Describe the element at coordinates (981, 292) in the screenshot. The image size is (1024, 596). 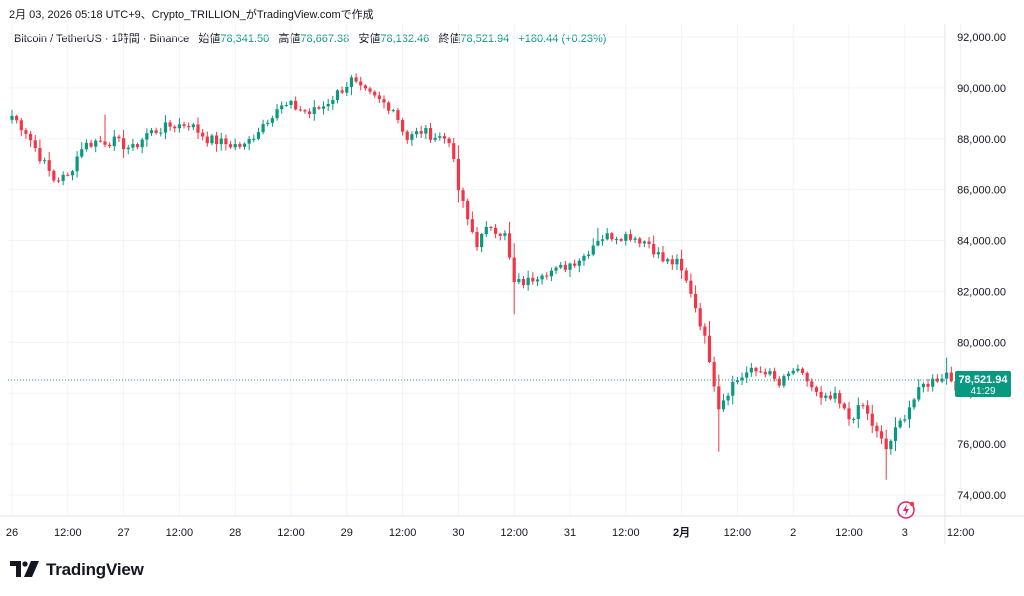
I see `y-tick-label: 82,000.00` at that location.